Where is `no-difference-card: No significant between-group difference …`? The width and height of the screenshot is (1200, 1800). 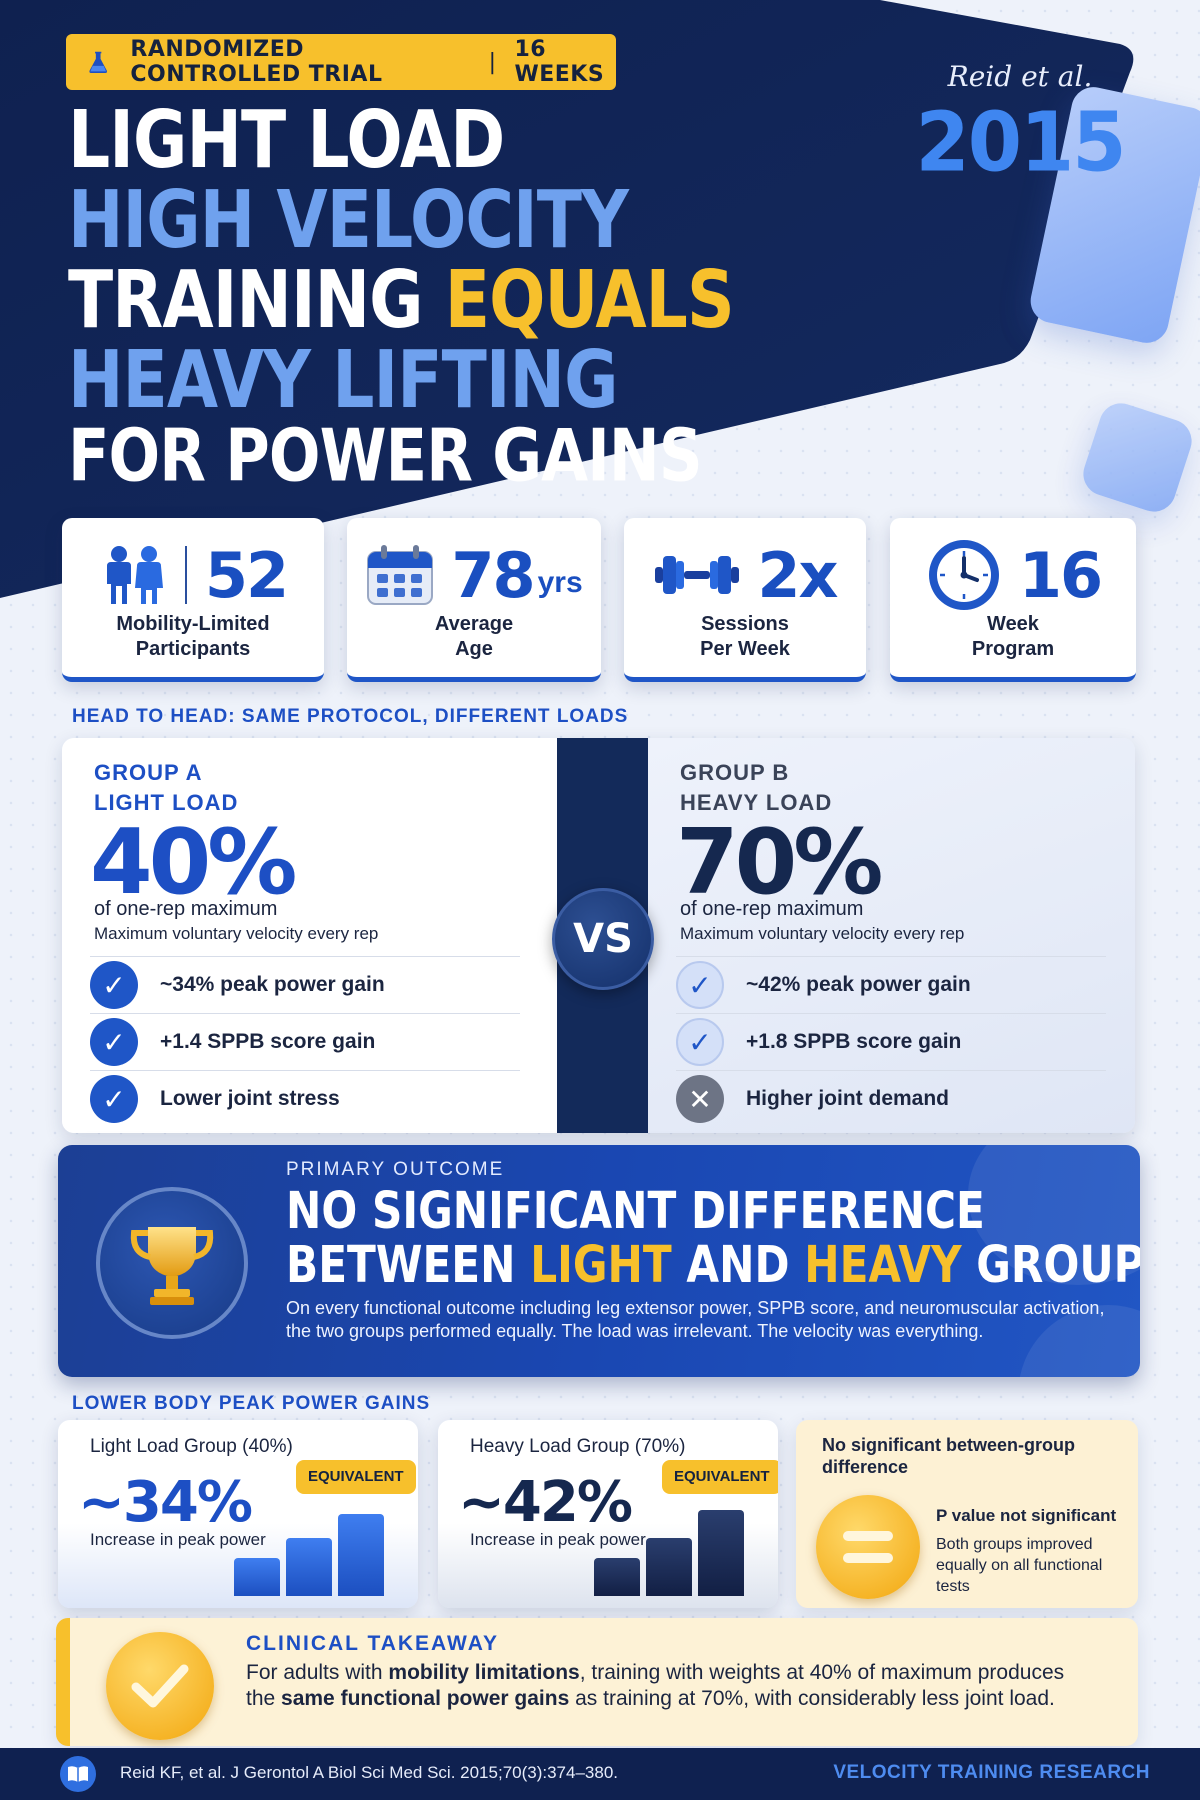 no-difference-card: No significant between-group difference … is located at coordinates (967, 1514).